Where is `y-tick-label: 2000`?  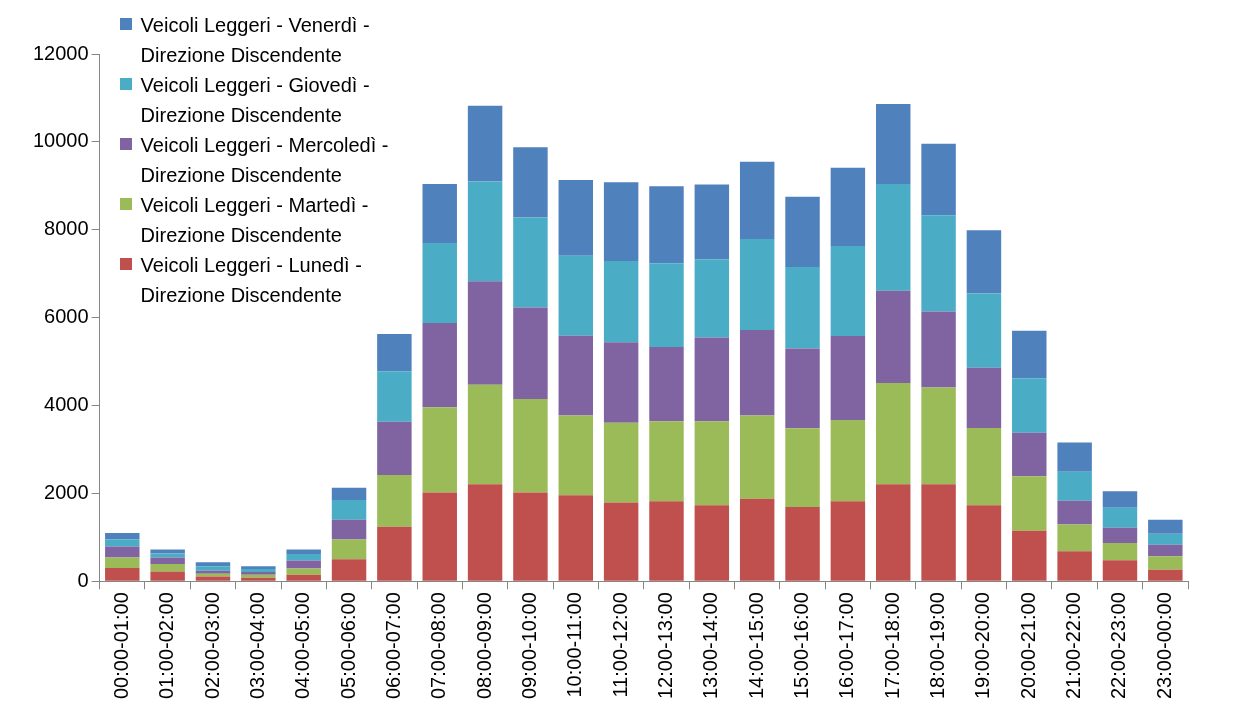
y-tick-label: 2000 is located at coordinates (66, 491).